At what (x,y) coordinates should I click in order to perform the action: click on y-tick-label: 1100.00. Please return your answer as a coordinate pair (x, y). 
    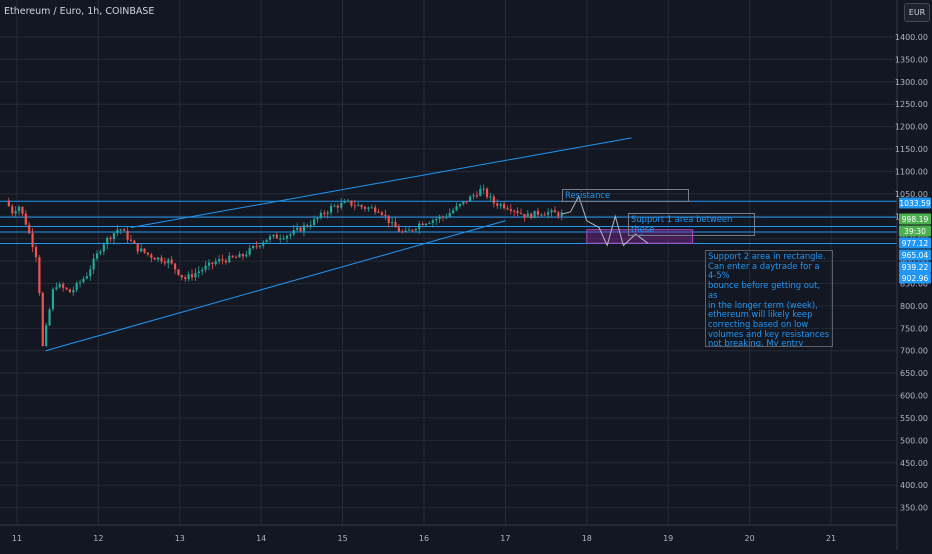
    Looking at the image, I should click on (911, 171).